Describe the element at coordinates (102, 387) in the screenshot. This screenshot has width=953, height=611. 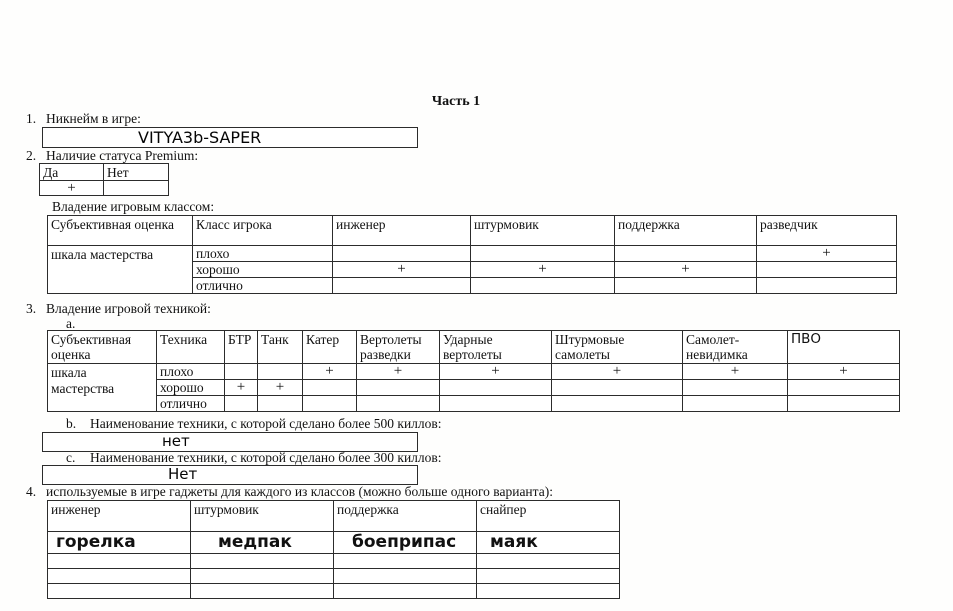
I see `vehicle-row-group-label: шкала мастерства` at that location.